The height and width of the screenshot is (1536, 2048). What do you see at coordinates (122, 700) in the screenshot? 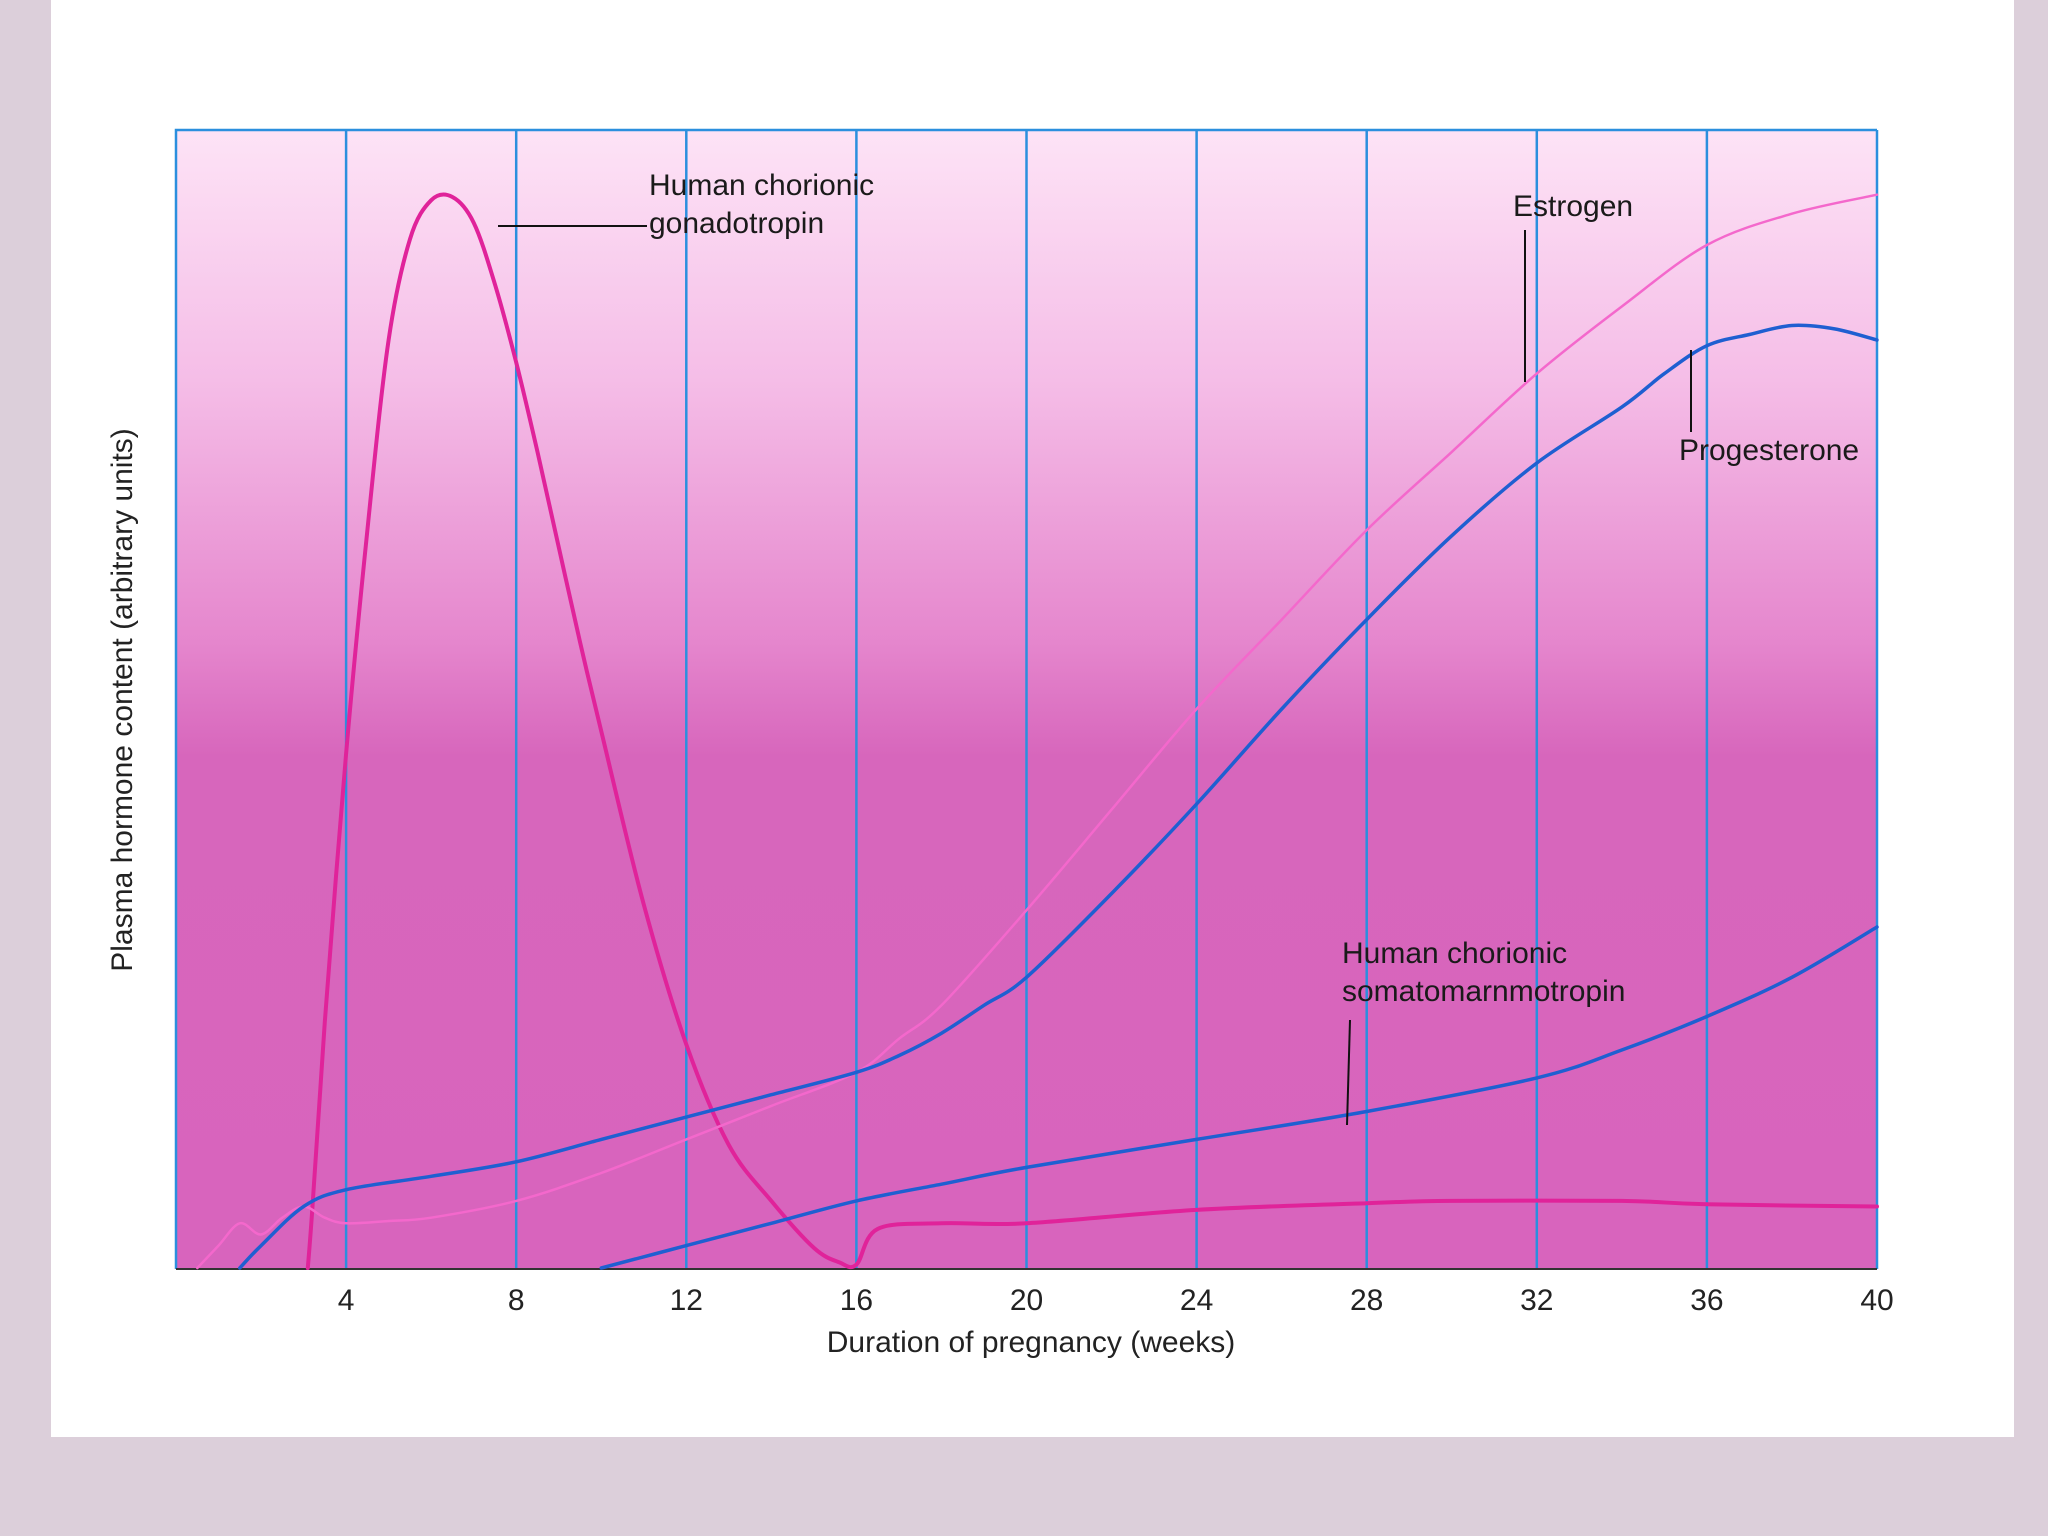
I see `y-axis-title: Plasma hormone content (arbitrary units)` at bounding box center [122, 700].